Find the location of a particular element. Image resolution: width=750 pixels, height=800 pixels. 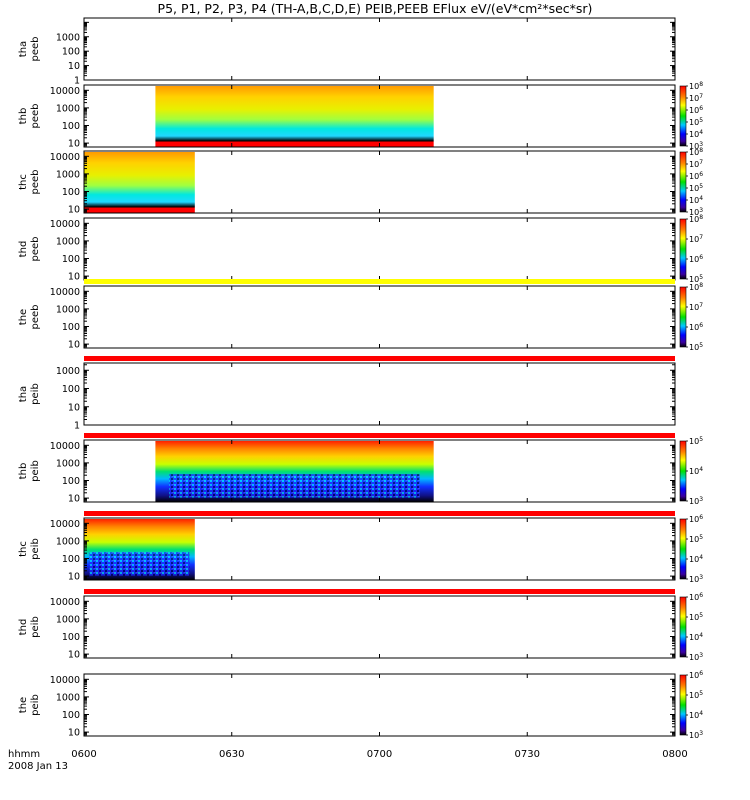

time-label: hhmm is located at coordinates (24, 754).